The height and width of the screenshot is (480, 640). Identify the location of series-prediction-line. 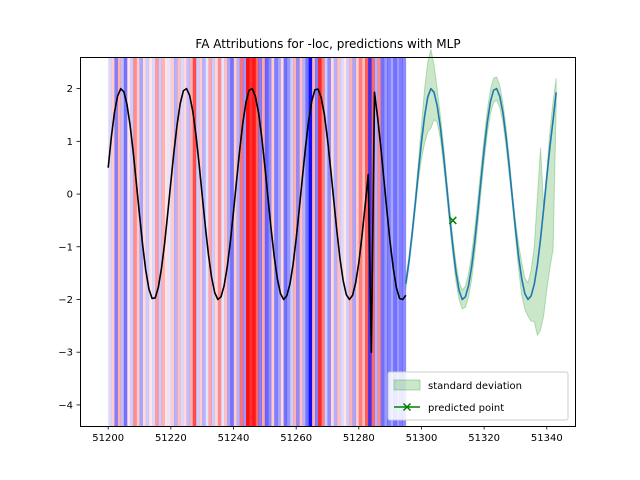
(481, 194).